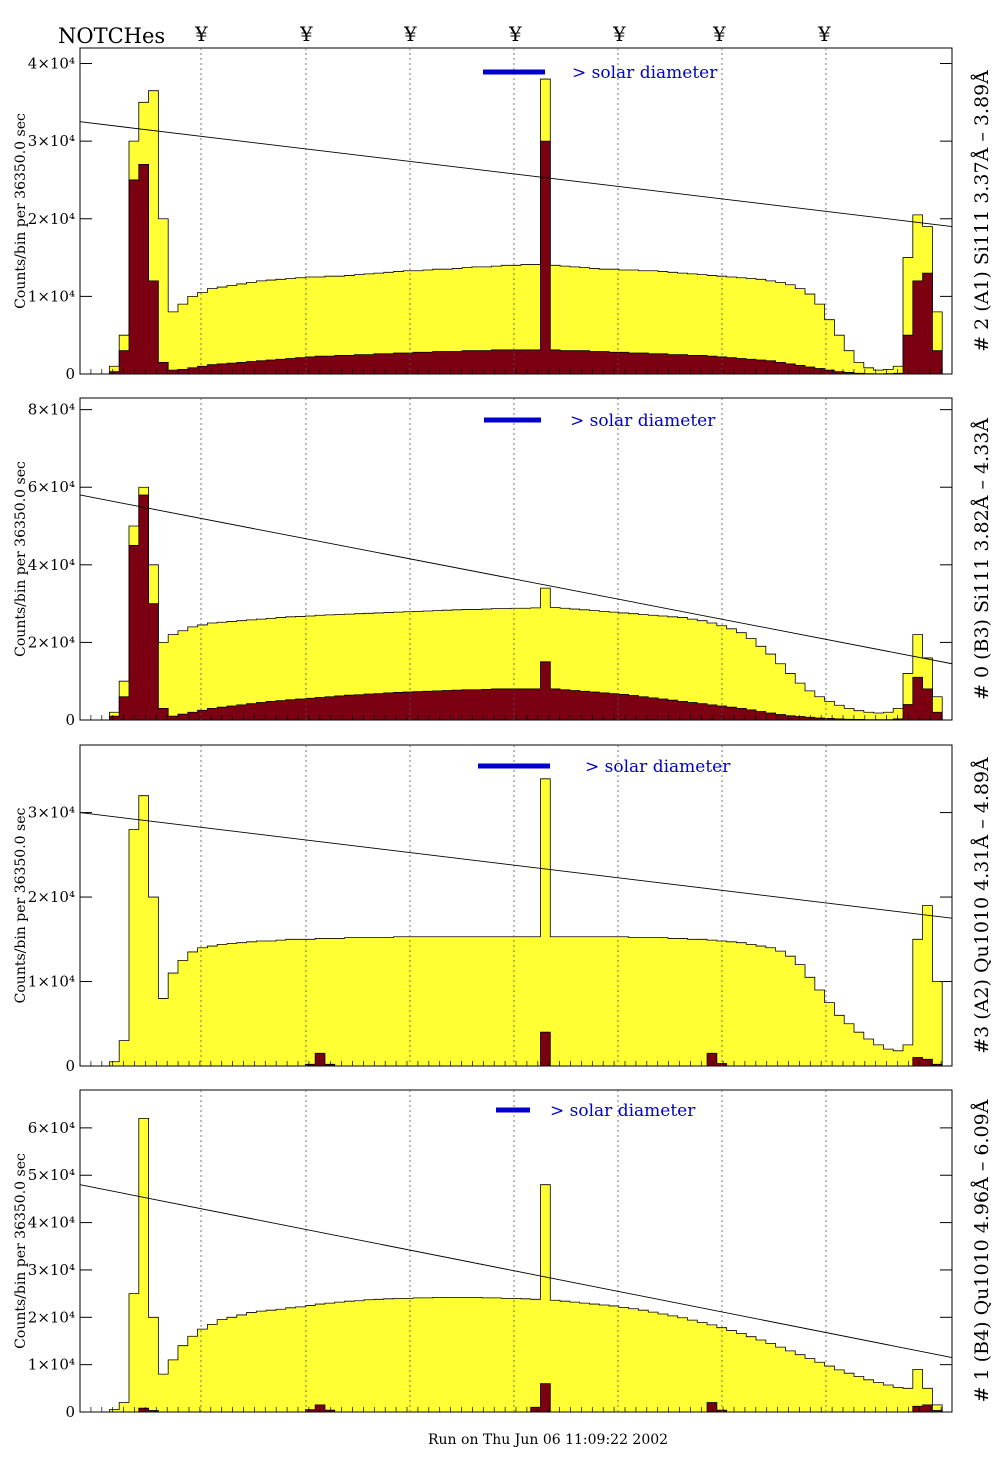  I want to click on run-timestamp: Run on Thu Jun 06 11:09:22 2002, so click(548, 1440).